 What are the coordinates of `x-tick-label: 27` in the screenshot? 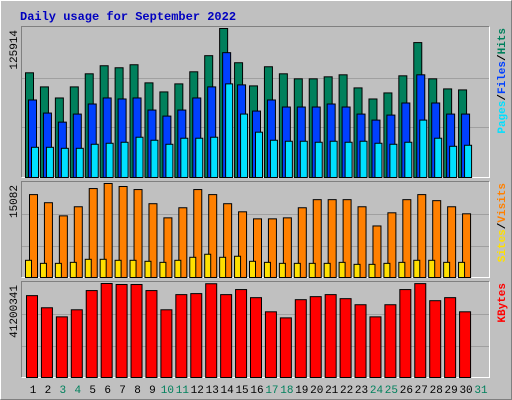 It's located at (421, 391).